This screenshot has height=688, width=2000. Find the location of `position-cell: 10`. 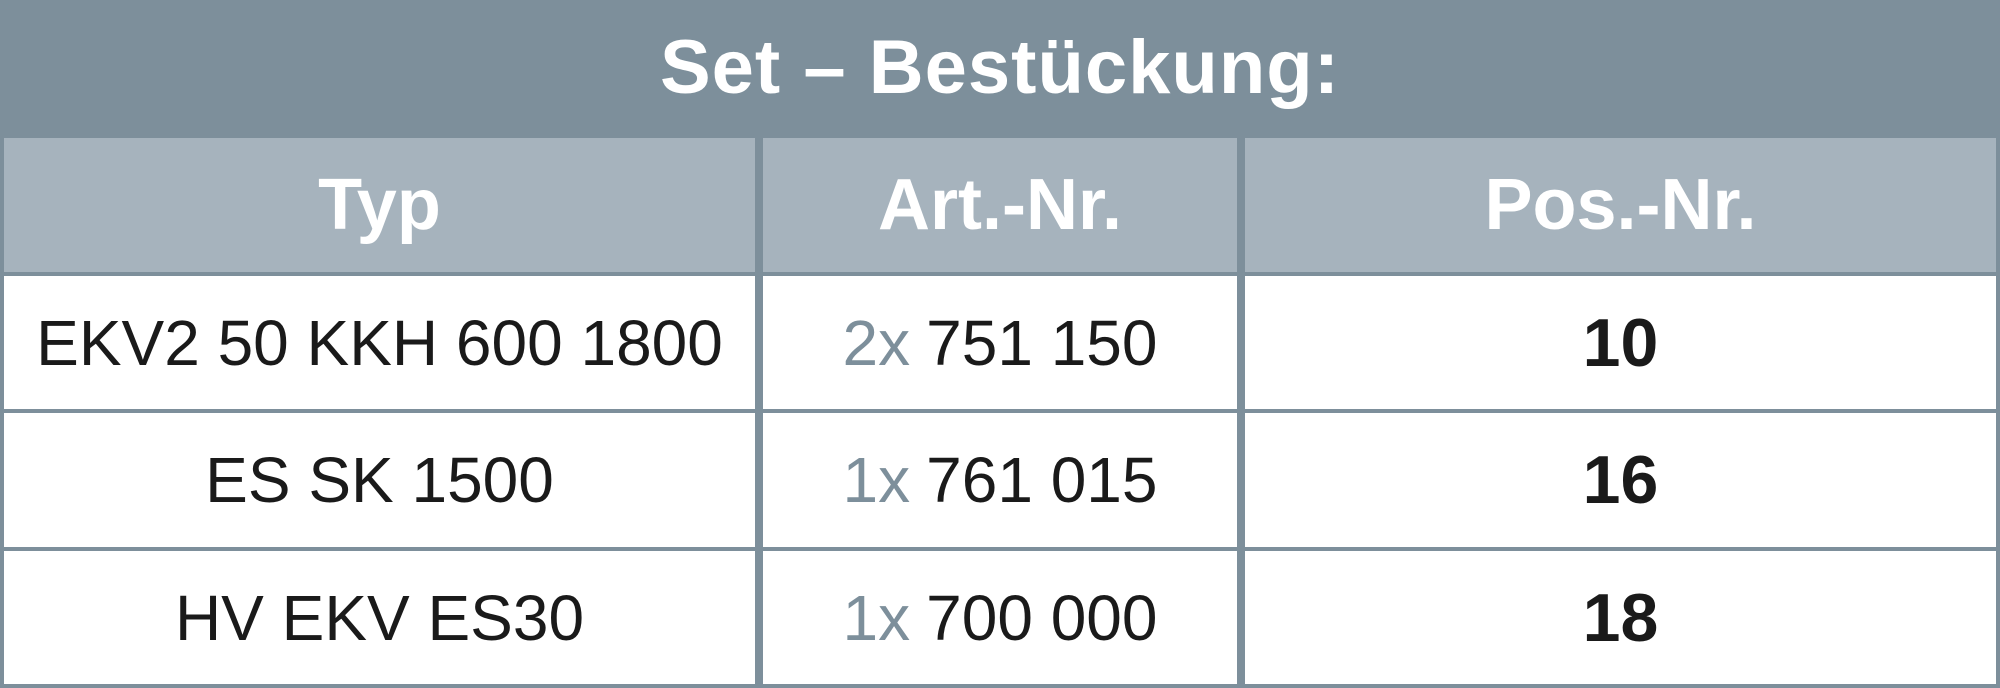

position-cell: 10 is located at coordinates (1620, 342).